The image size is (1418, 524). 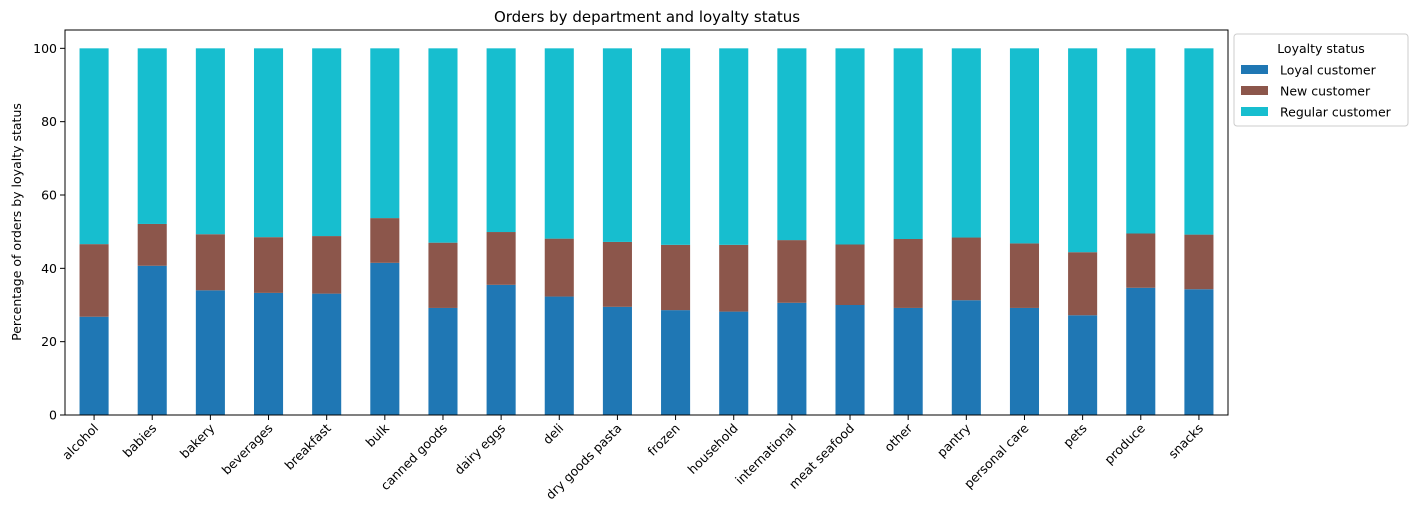 What do you see at coordinates (1024, 275) in the screenshot?
I see `bar-personal-care-new-customer` at bounding box center [1024, 275].